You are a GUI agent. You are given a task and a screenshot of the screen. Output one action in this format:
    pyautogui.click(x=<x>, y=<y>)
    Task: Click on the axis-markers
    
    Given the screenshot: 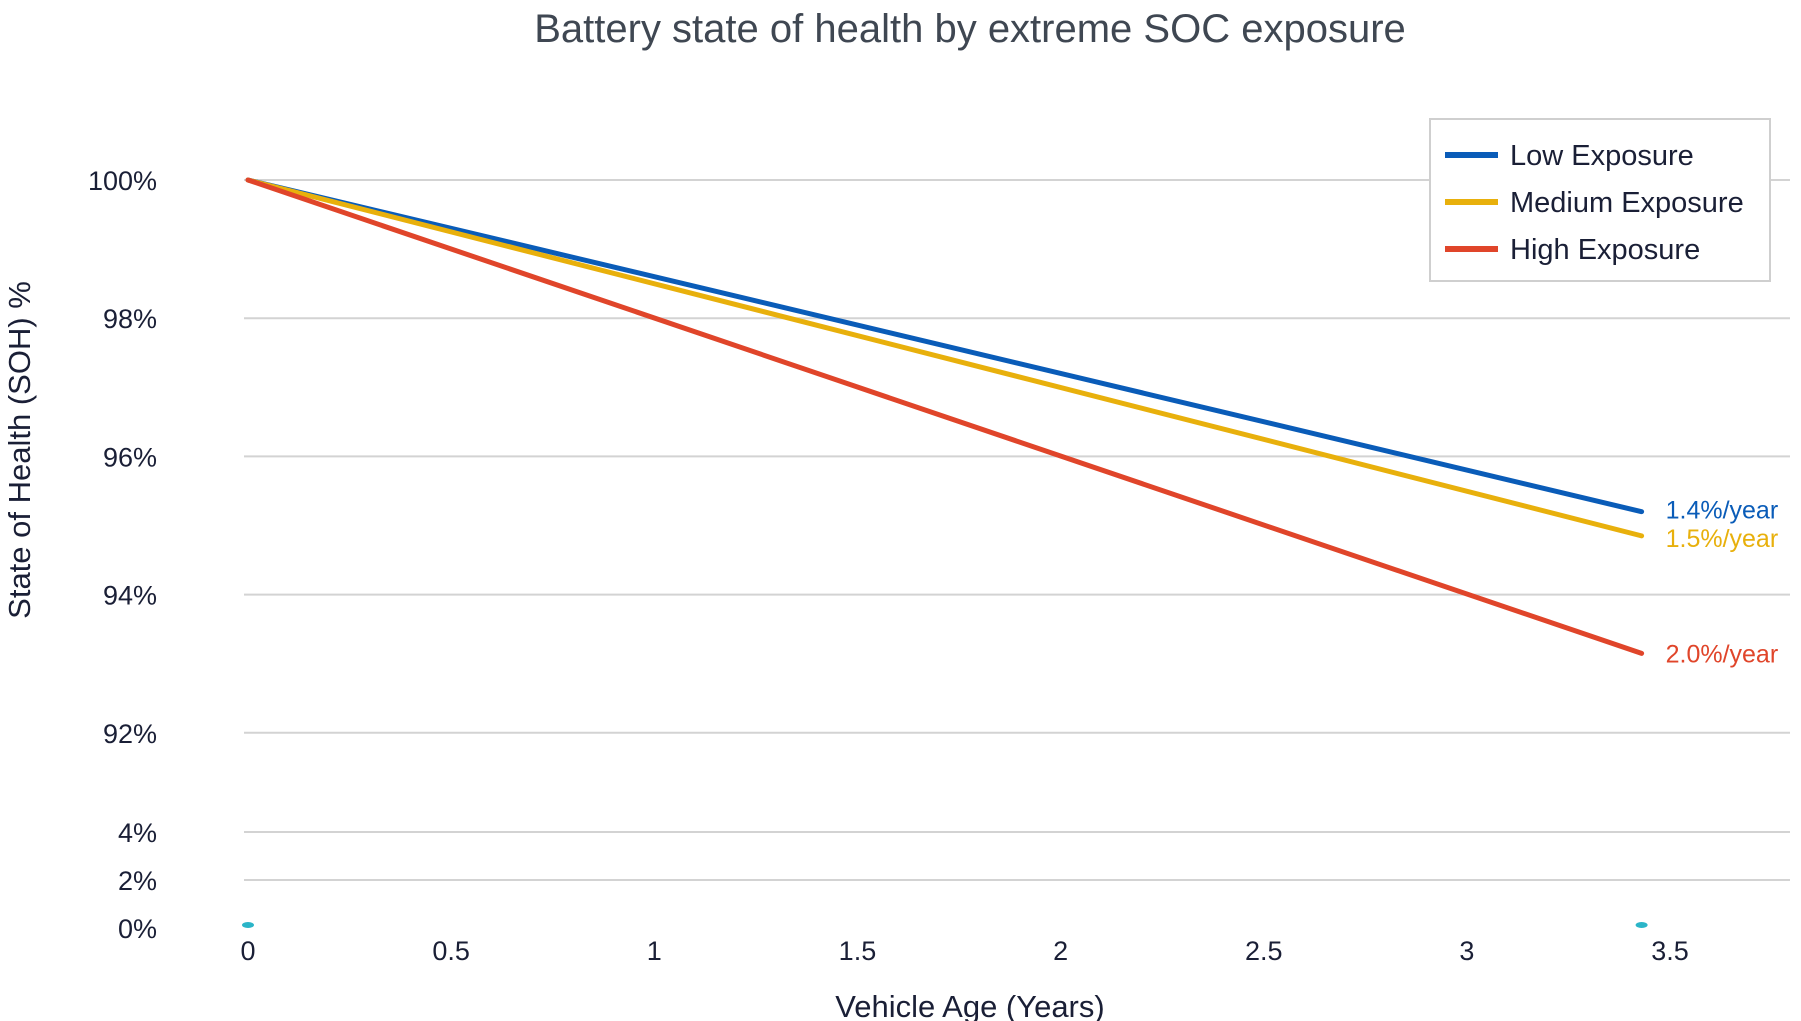 What is the action you would take?
    pyautogui.click(x=945, y=925)
    